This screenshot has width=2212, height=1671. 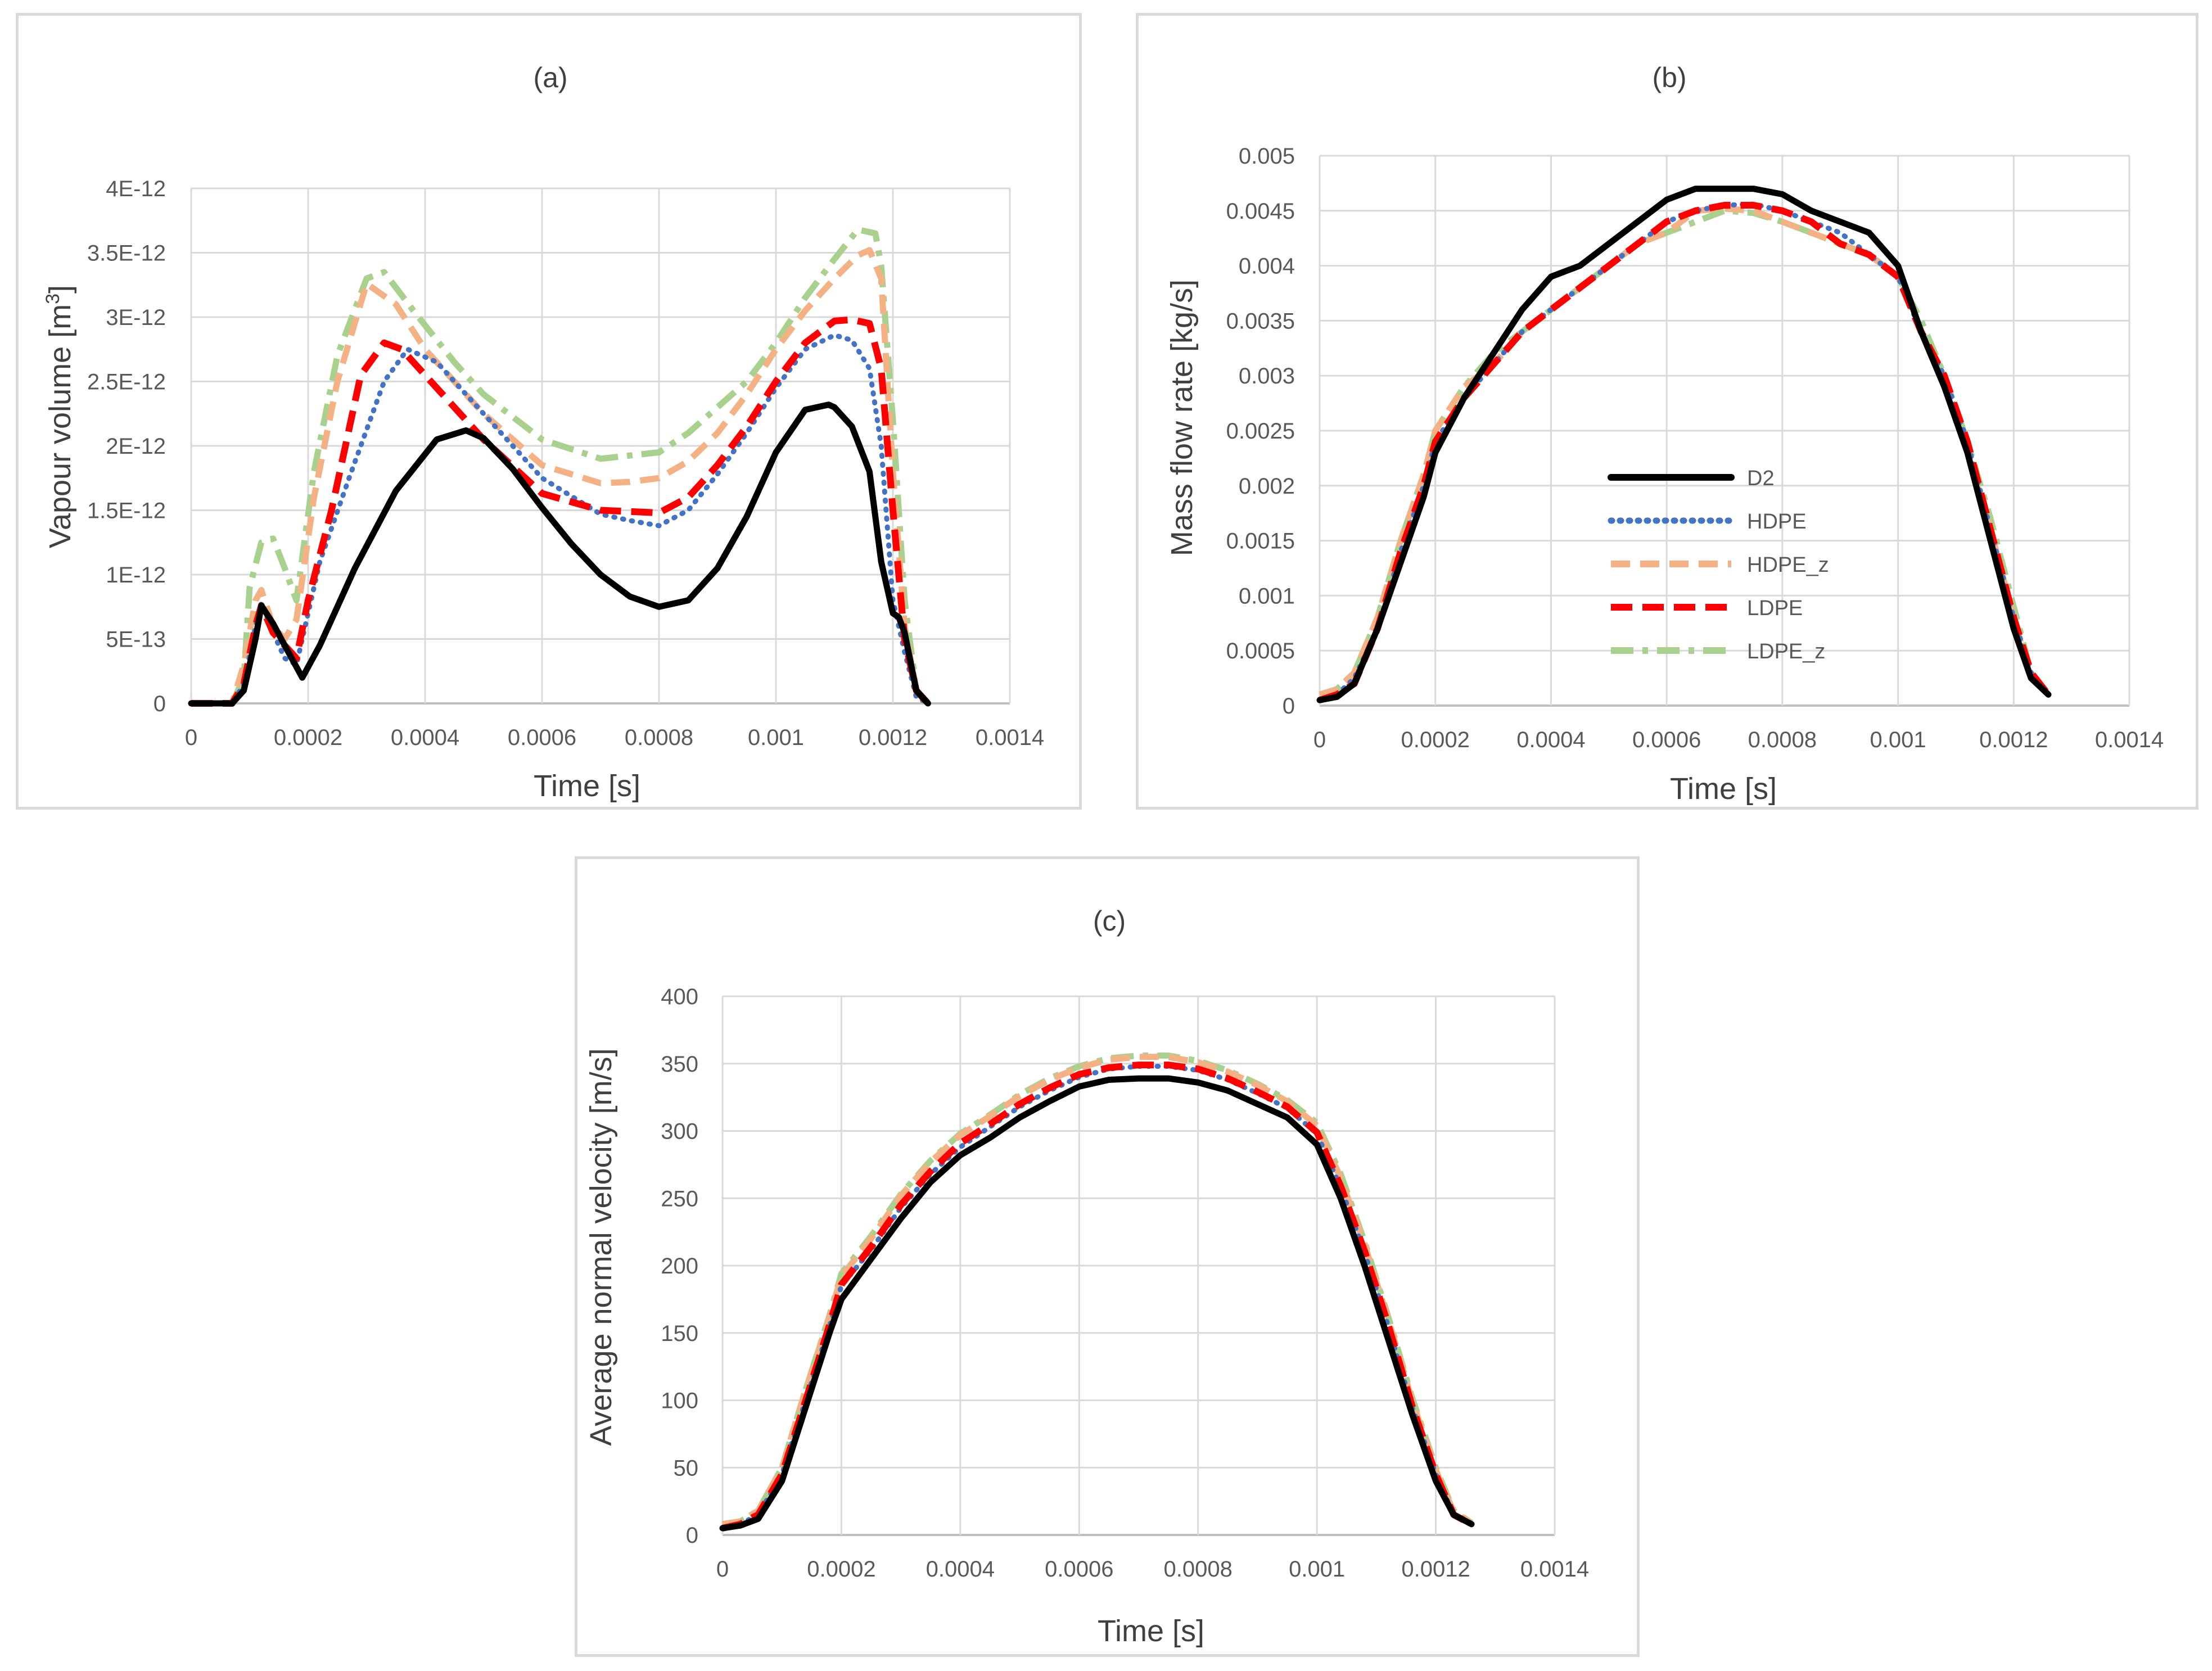 I want to click on y-tick-label: 3E-12, so click(x=136, y=317).